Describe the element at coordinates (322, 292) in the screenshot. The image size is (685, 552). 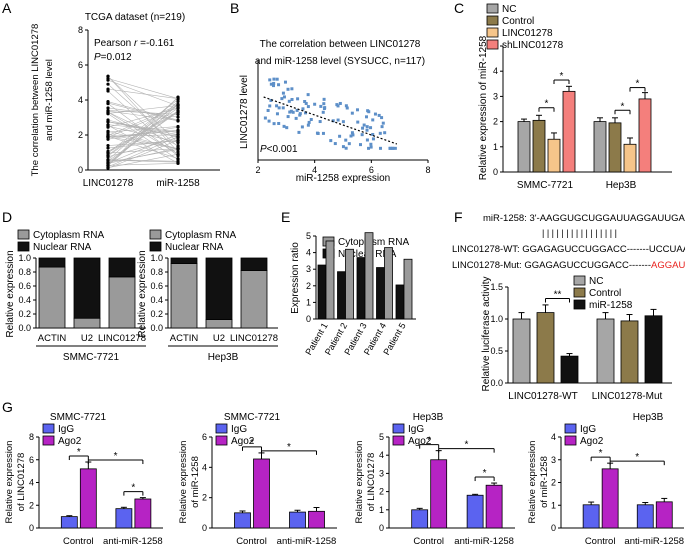
I see `panel-e-bar-nuclear` at that location.